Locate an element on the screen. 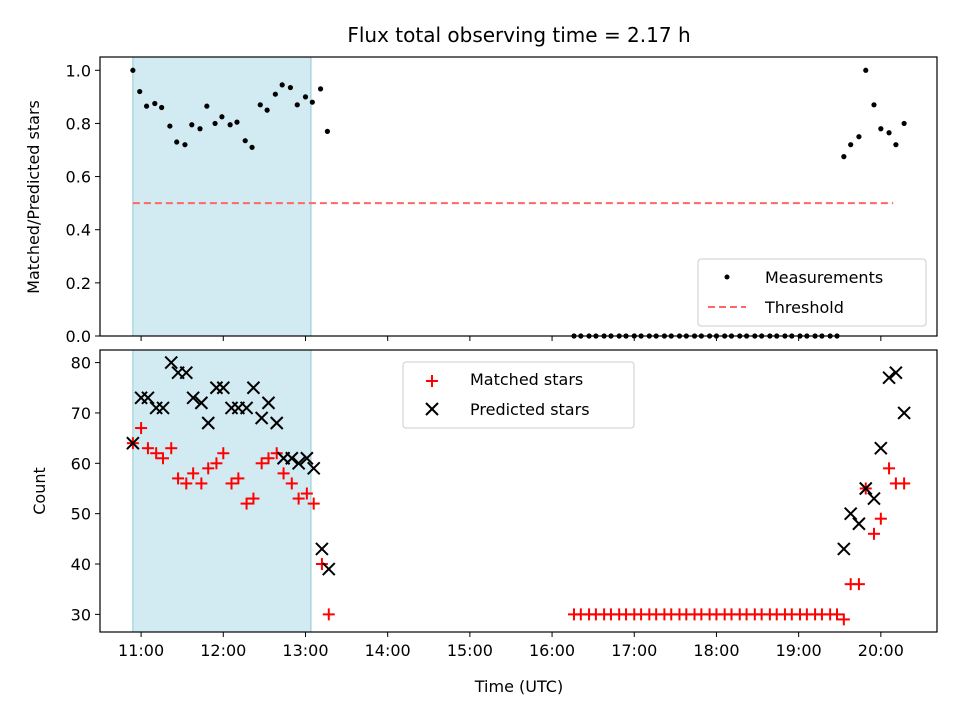 The height and width of the screenshot is (720, 960). x-tick-label: 19:00 is located at coordinates (799, 650).